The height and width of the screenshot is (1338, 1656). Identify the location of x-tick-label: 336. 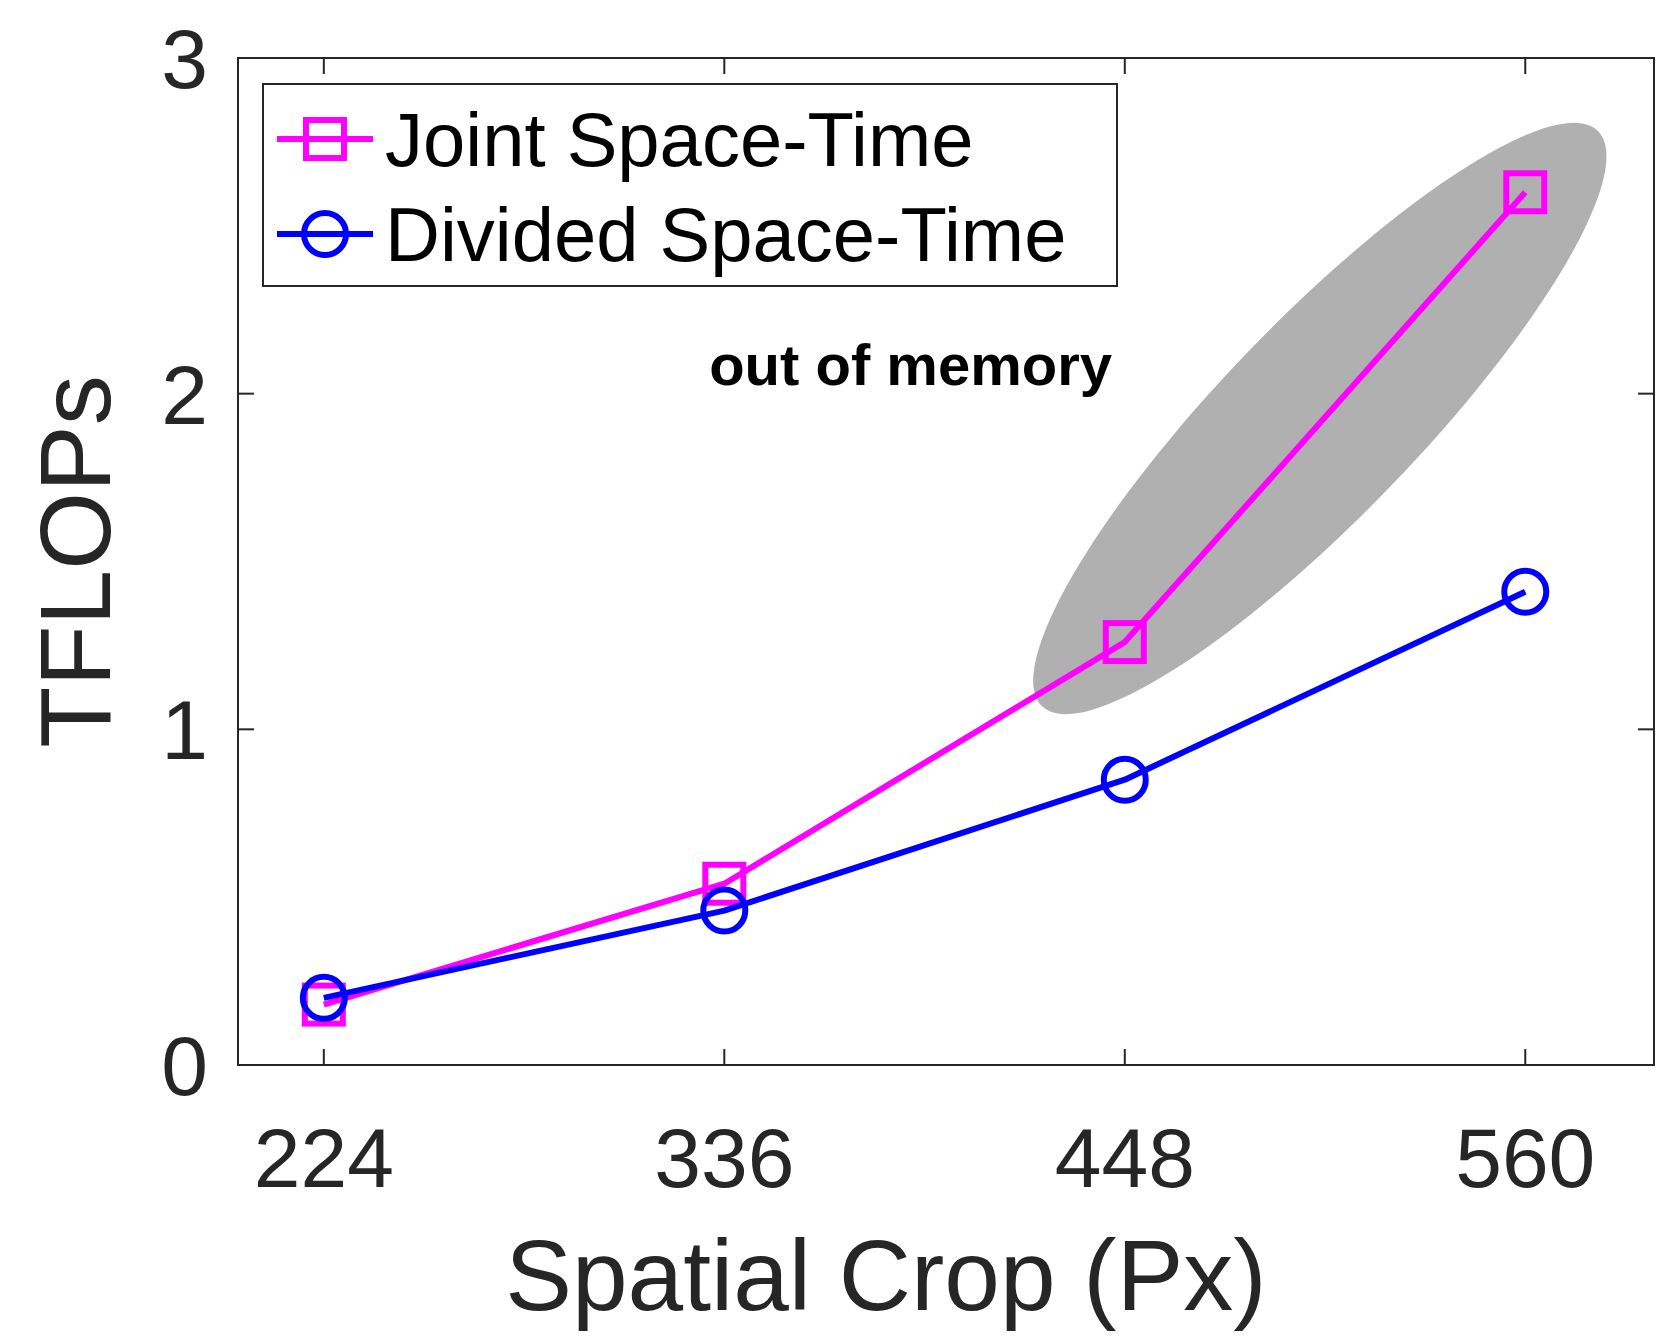
(724, 1158).